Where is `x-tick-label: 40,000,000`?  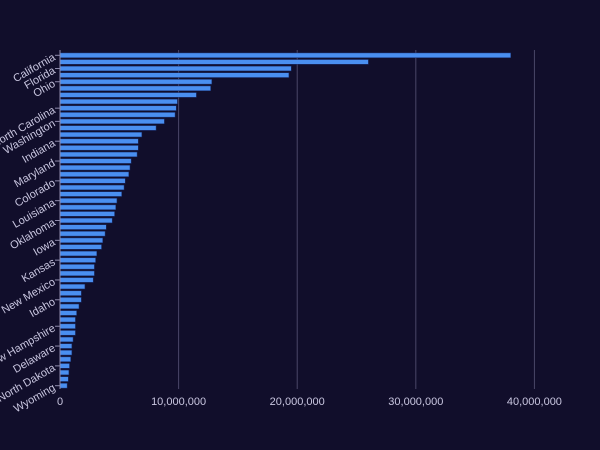
x-tick-label: 40,000,000 is located at coordinates (534, 402).